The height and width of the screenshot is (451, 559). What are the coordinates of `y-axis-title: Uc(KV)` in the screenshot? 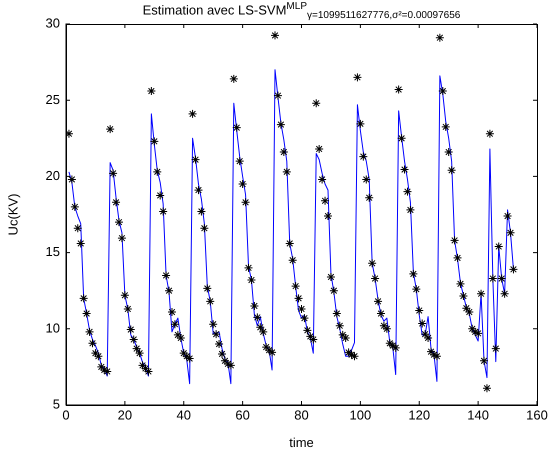 It's located at (12, 215).